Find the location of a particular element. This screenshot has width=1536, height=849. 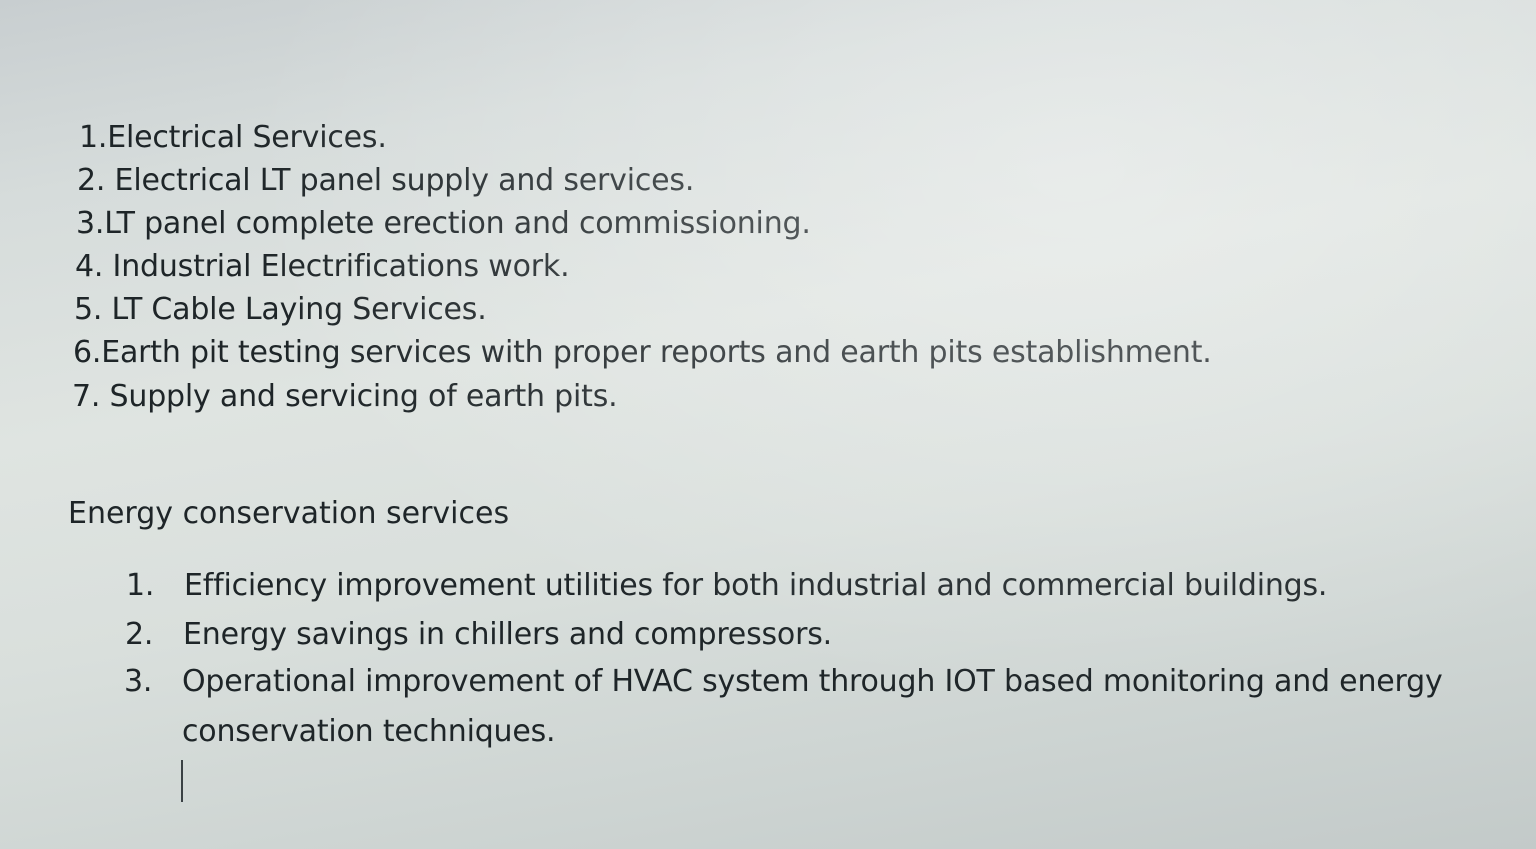

energy-list-item-continuation: conservation techniques. is located at coordinates (369, 731).